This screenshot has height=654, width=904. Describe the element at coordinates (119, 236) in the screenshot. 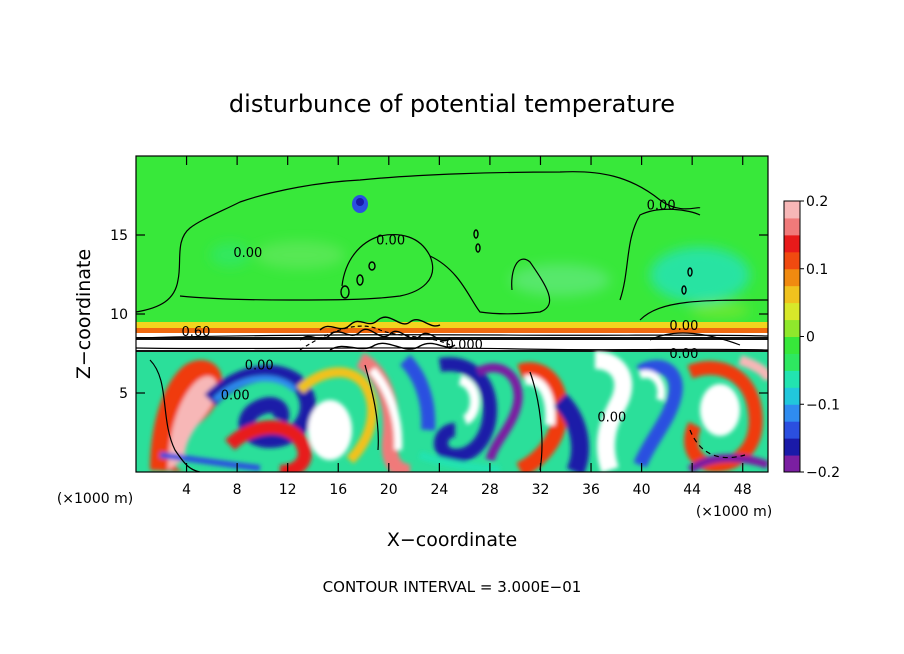

I see `y-tick-label: 15` at that location.